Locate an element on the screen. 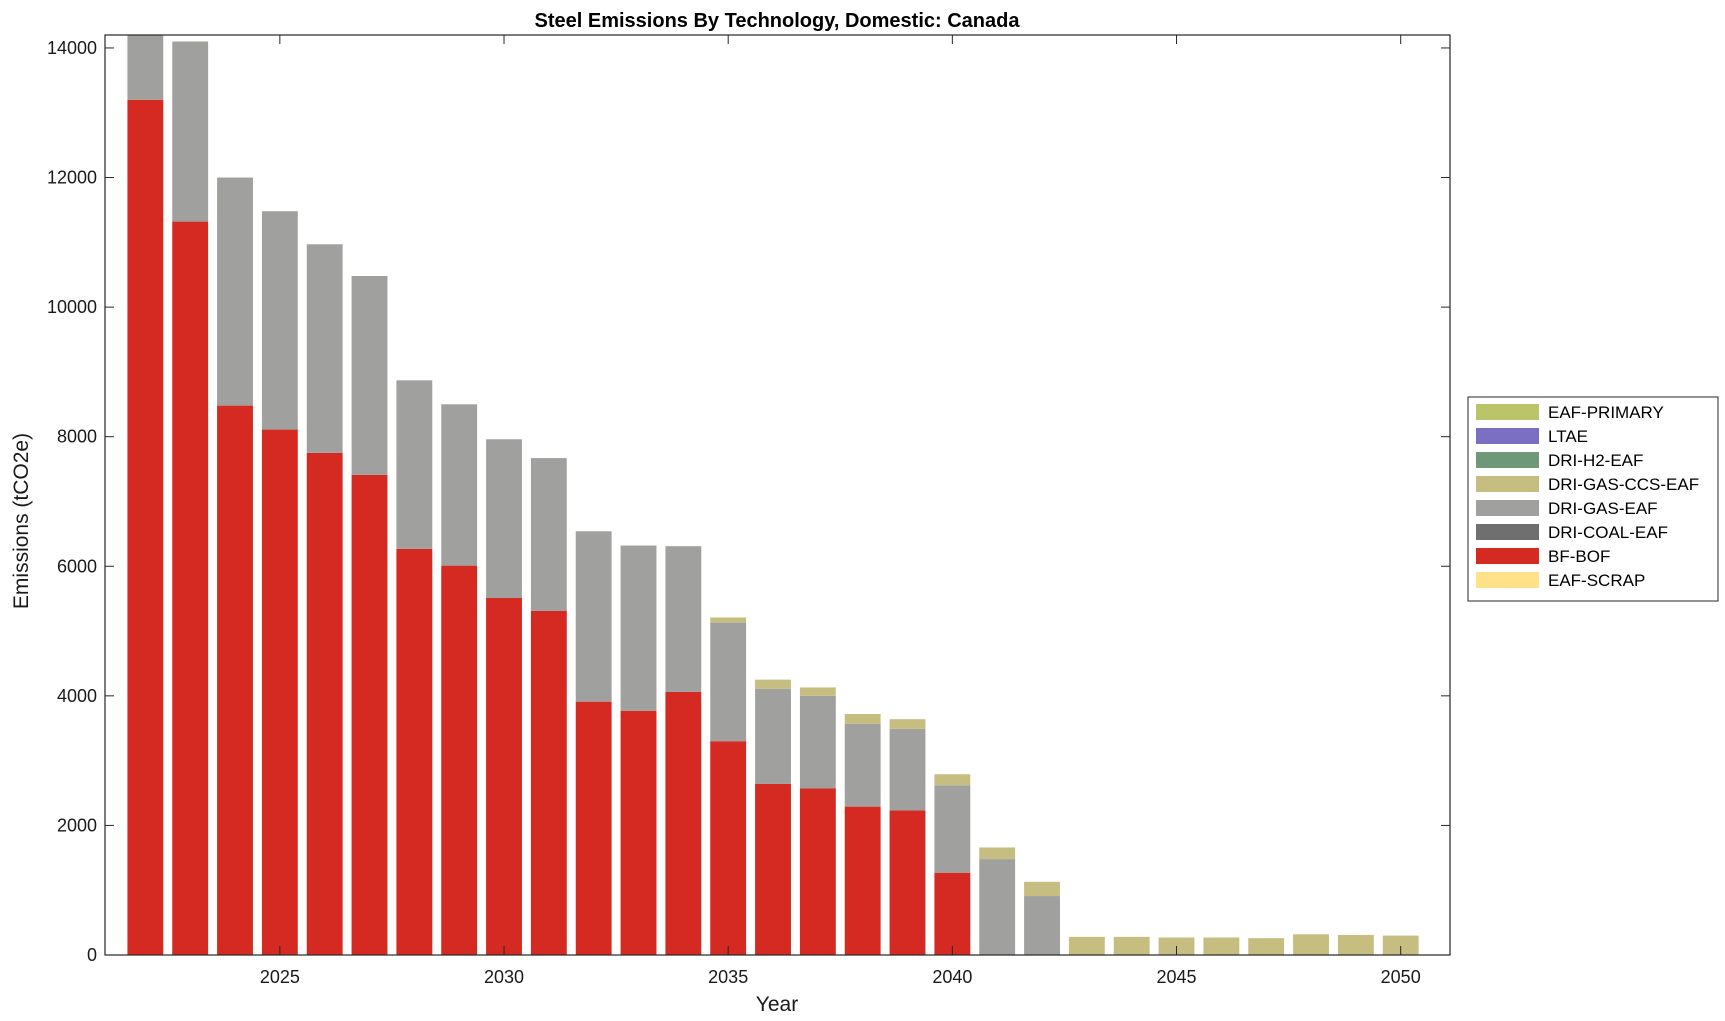  bar-bf-bof-2029 is located at coordinates (459, 760).